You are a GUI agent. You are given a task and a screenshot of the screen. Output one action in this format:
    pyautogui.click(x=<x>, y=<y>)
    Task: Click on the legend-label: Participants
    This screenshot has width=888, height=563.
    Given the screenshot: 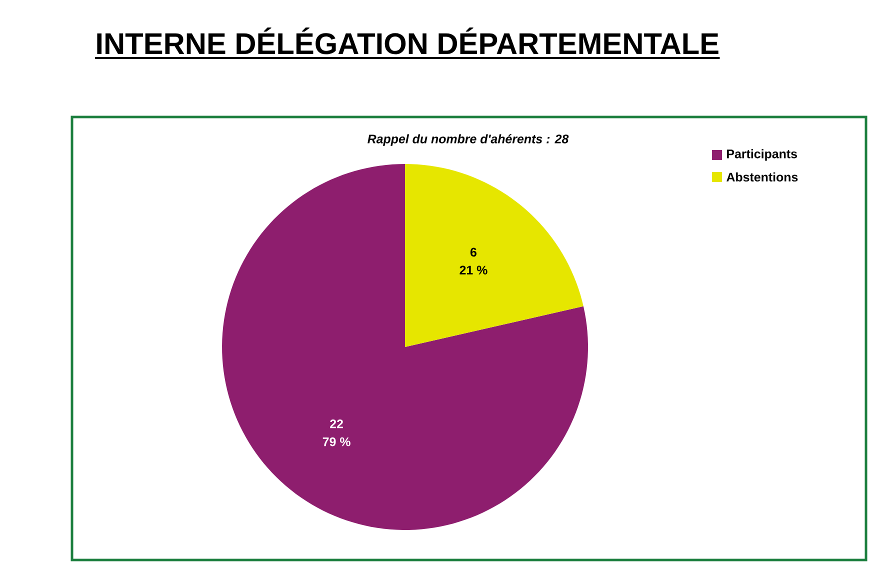 What is the action you would take?
    pyautogui.click(x=762, y=155)
    